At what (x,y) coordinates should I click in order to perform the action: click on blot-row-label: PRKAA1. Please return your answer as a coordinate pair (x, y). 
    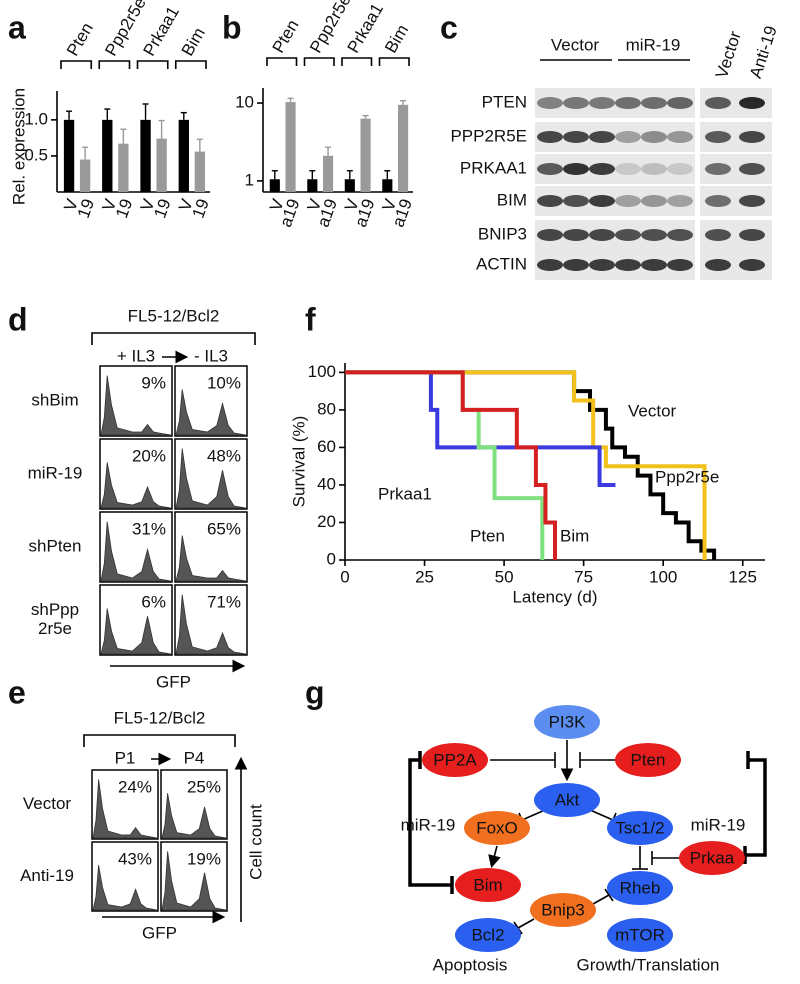
    Looking at the image, I should click on (493, 167).